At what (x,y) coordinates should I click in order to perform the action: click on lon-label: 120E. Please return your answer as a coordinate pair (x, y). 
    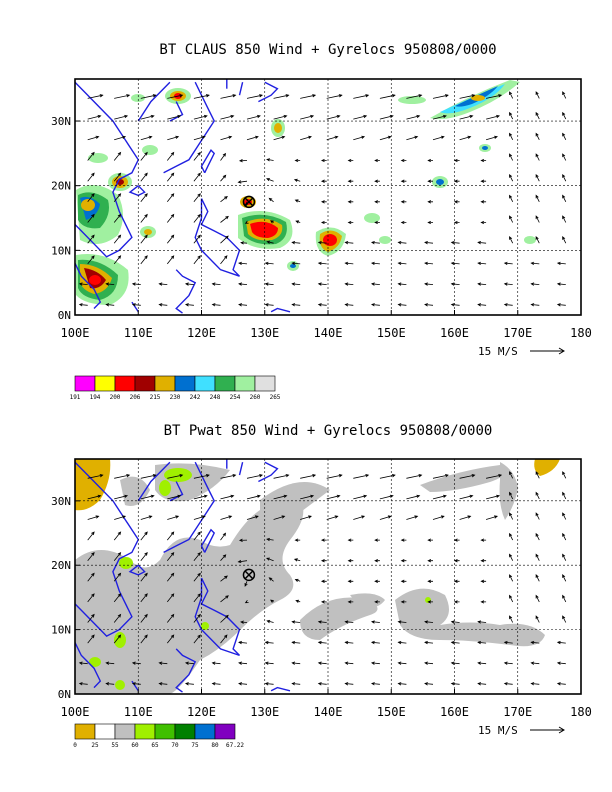
    Looking at the image, I should click on (201, 333).